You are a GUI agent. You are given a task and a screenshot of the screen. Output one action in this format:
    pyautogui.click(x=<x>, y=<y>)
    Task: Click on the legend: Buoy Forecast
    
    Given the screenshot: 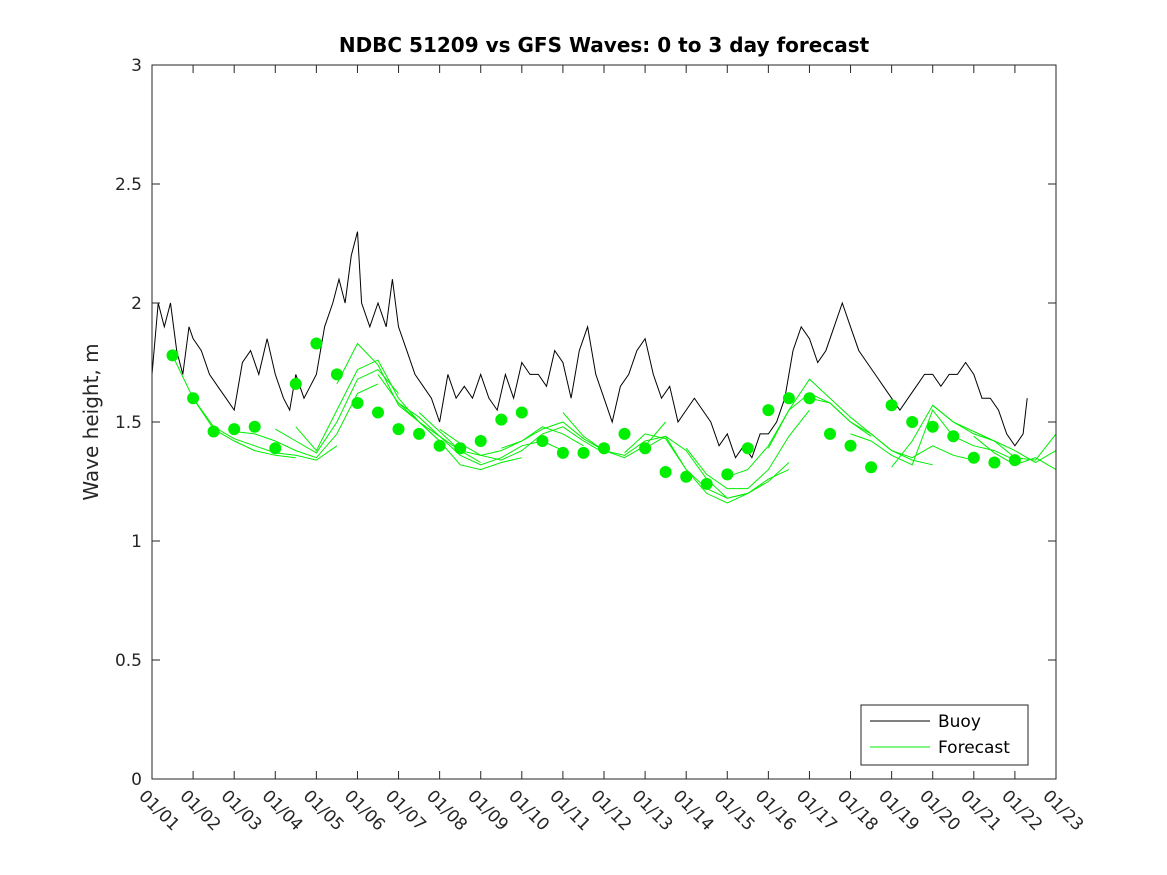 What is the action you would take?
    pyautogui.click(x=944, y=735)
    